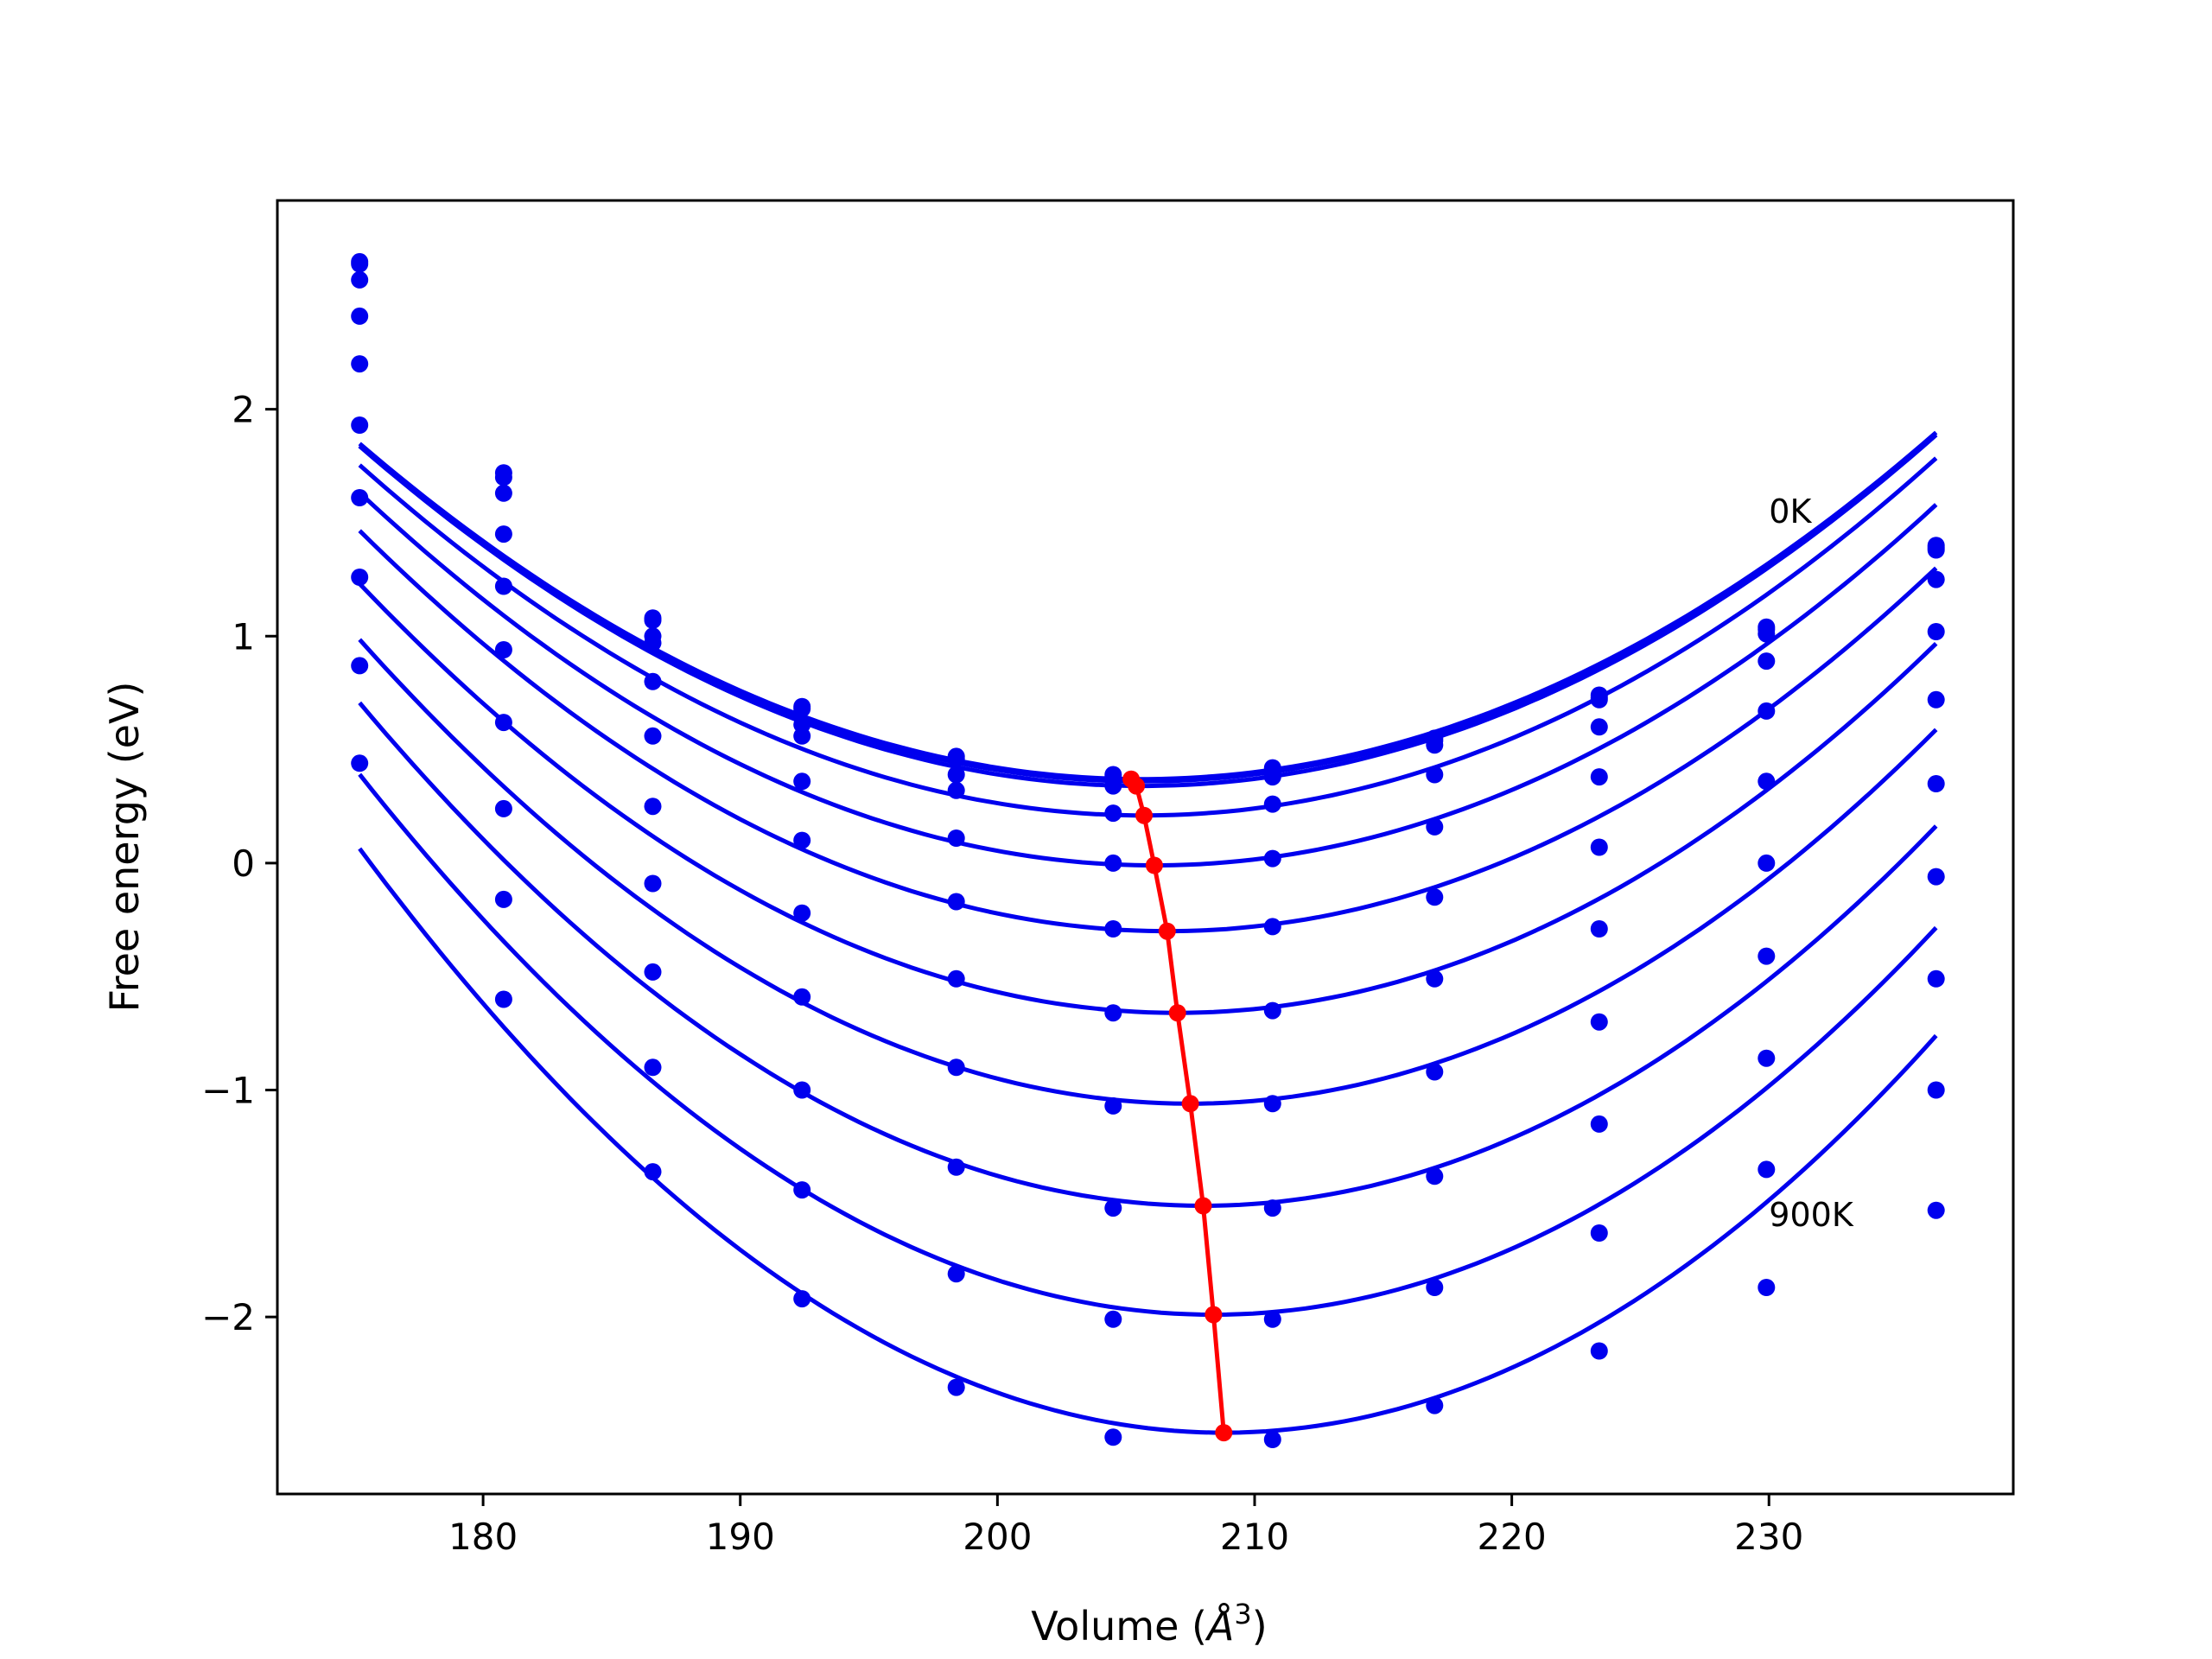  What do you see at coordinates (1149, 1623) in the screenshot?
I see `x-axis-label: Volume (Å3)` at bounding box center [1149, 1623].